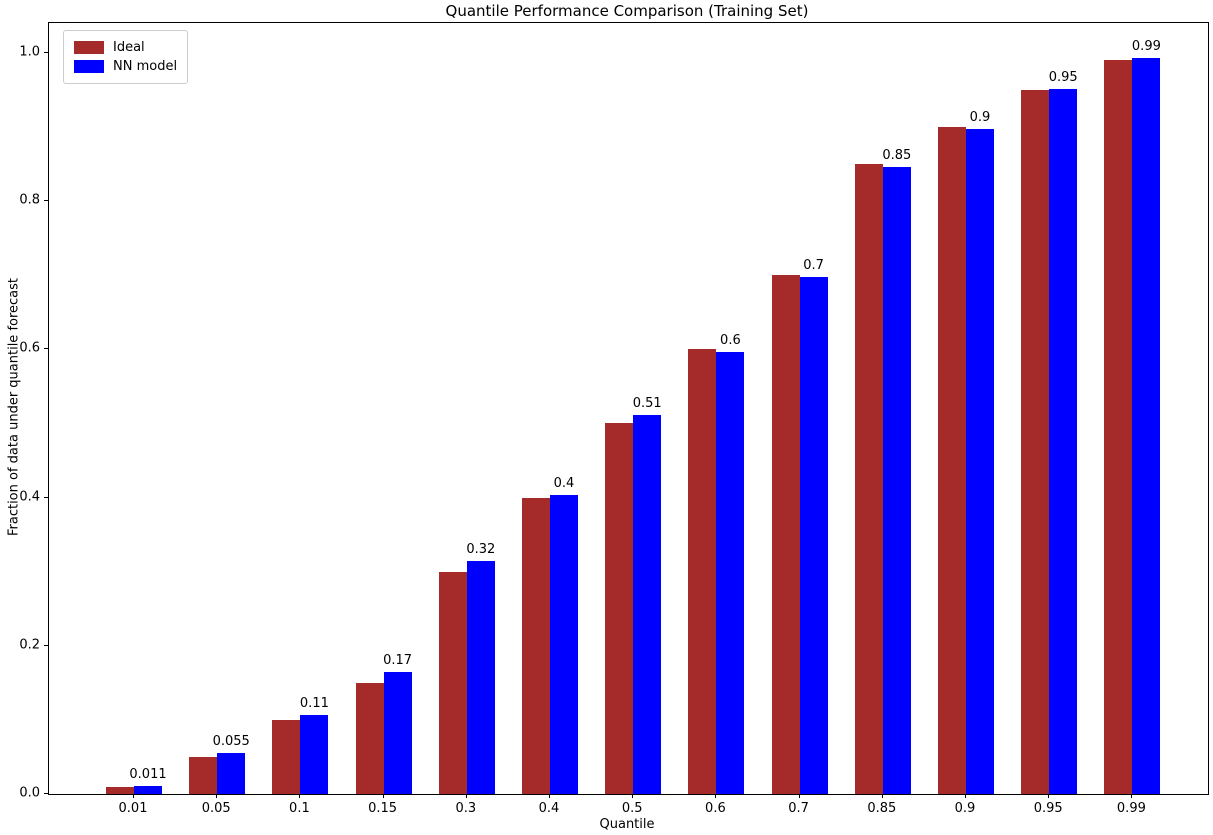  What do you see at coordinates (896, 480) in the screenshot?
I see `bar-nn-model-0.85` at bounding box center [896, 480].